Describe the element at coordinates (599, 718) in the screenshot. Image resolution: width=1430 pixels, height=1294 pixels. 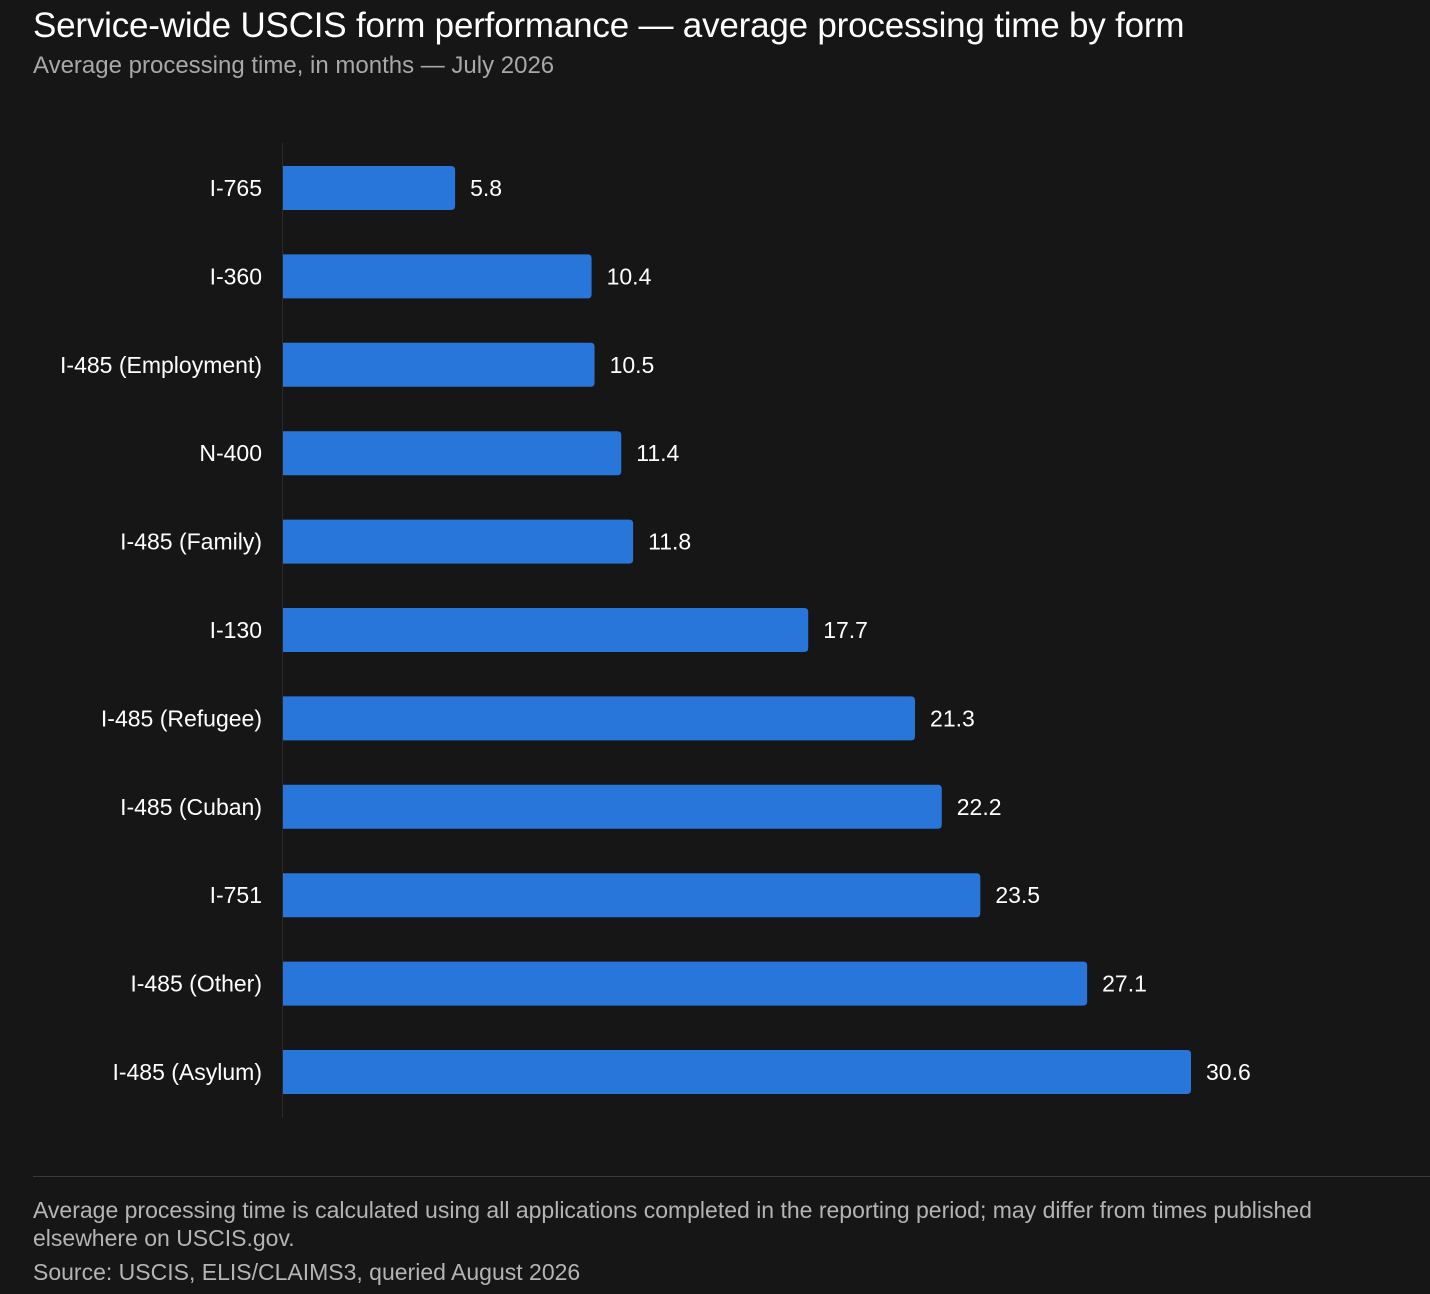
I see `bar-i-485-refugee` at that location.